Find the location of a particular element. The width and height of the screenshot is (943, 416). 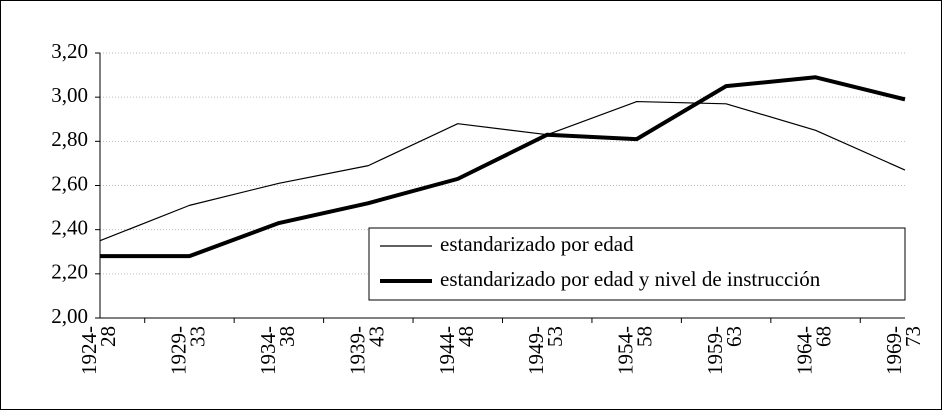

y-tick-label: 3,00 is located at coordinates (69, 95).